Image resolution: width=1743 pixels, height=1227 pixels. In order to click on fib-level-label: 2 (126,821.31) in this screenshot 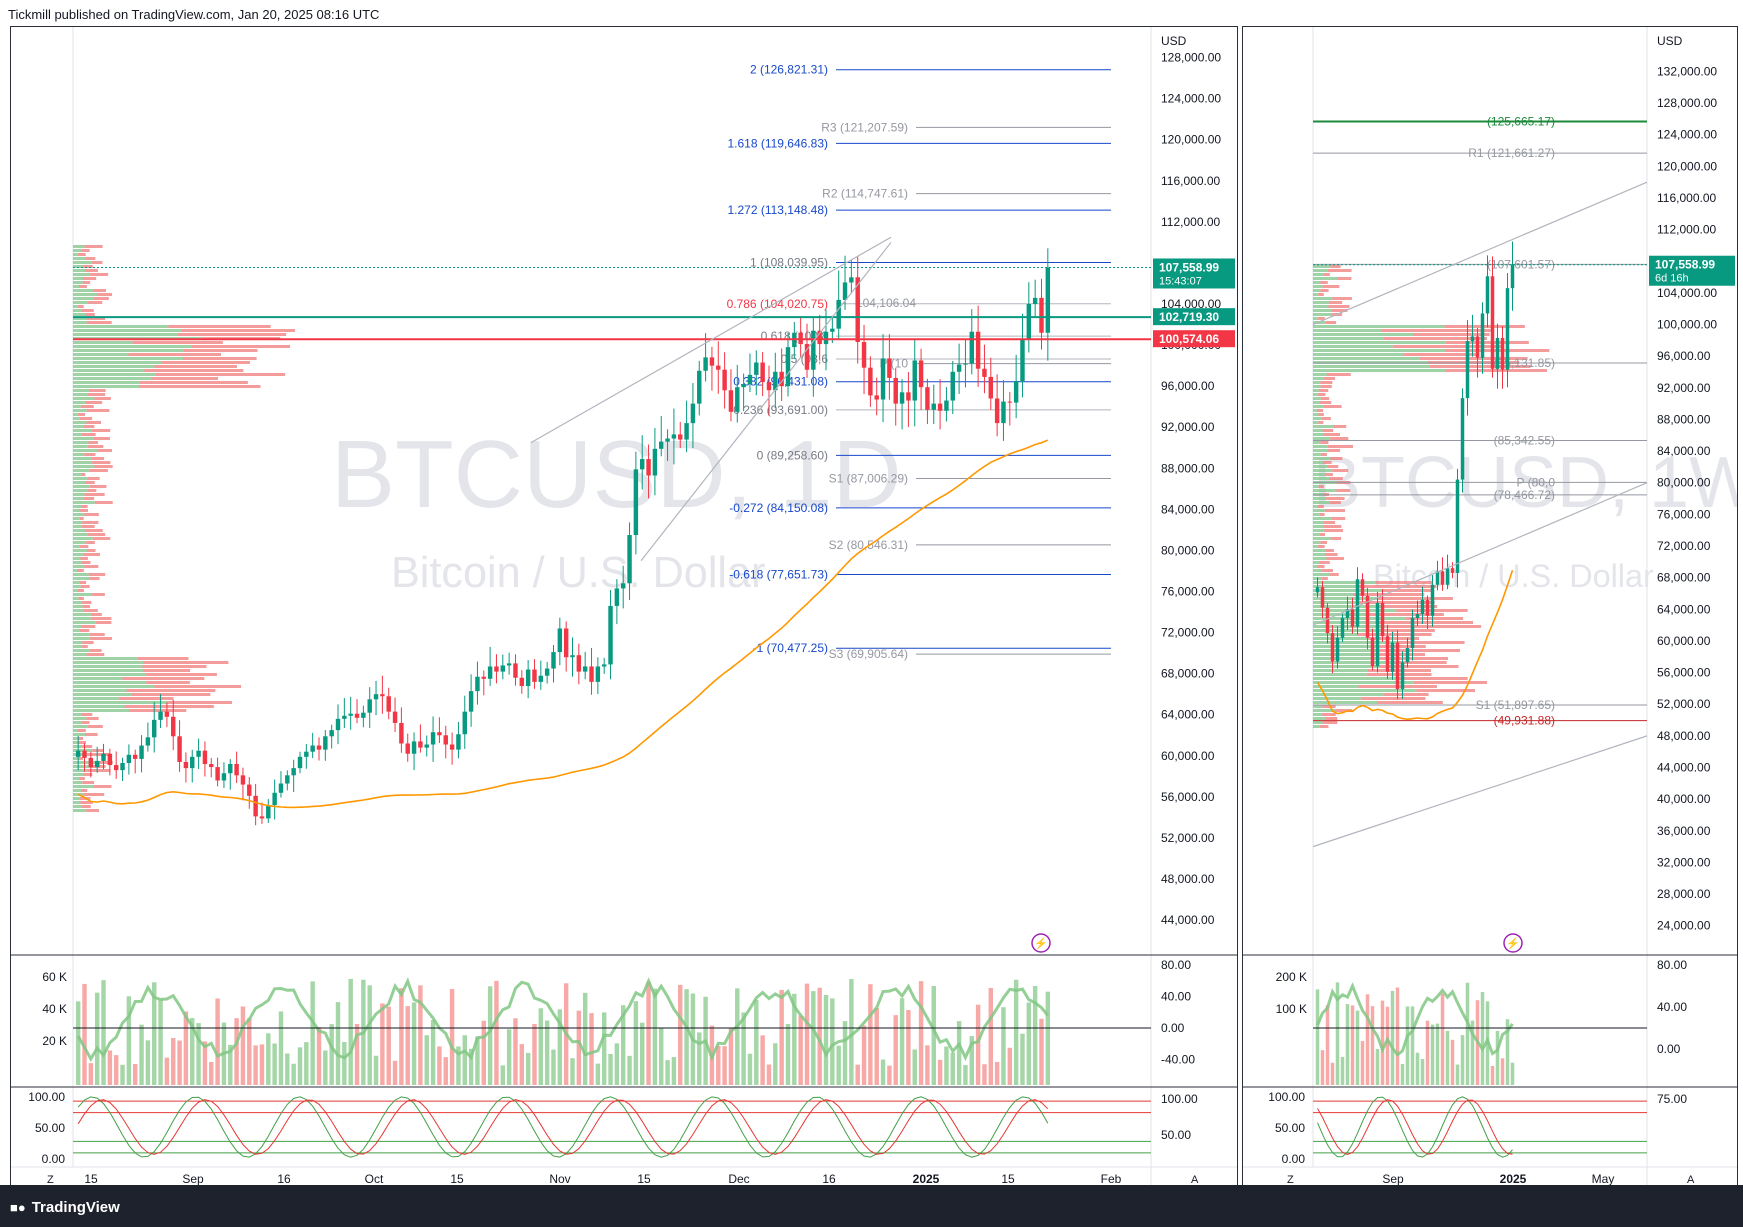, I will do `click(789, 70)`.